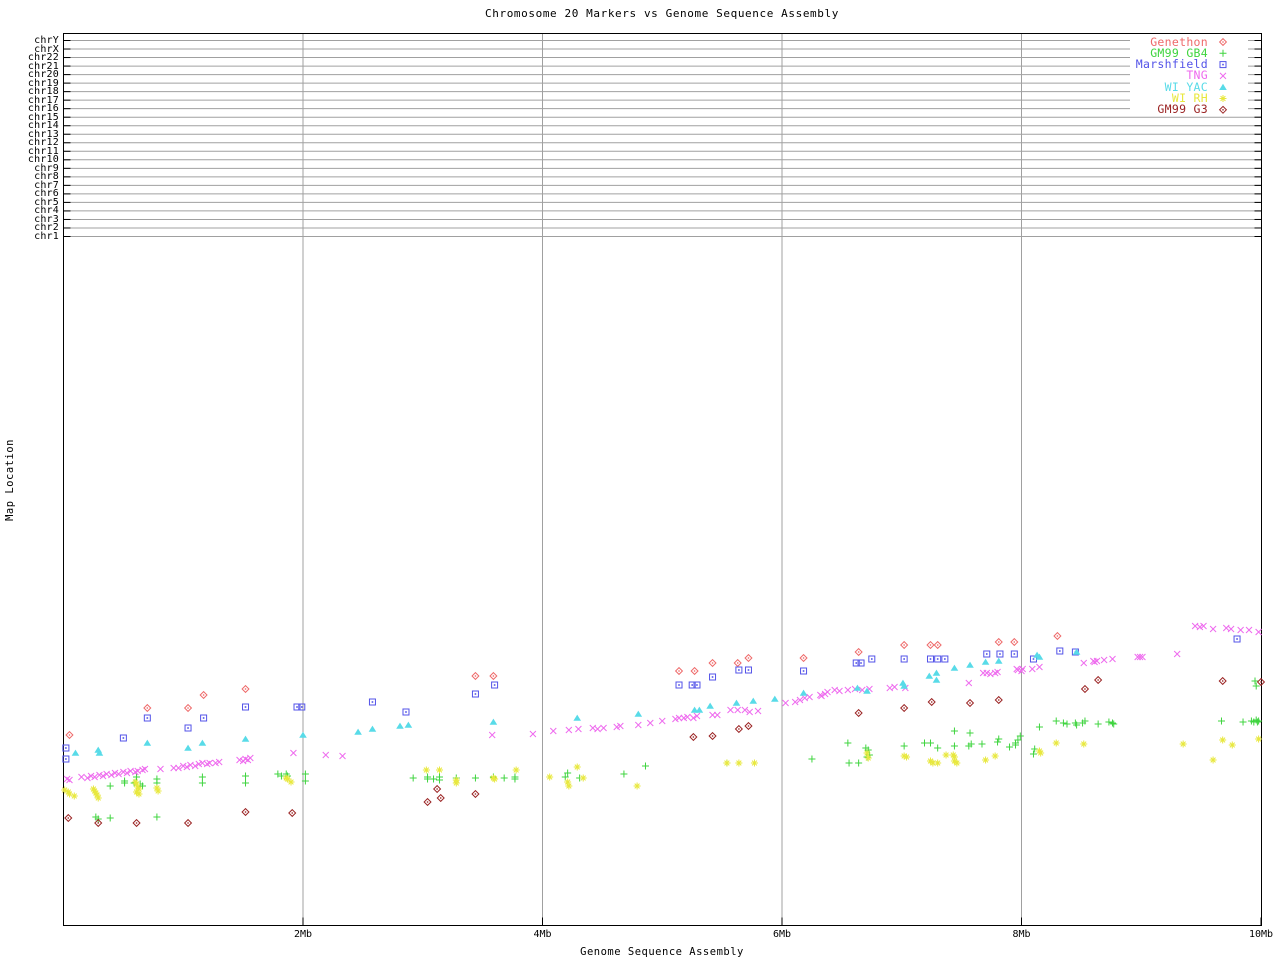  I want to click on y-tick-label-chr15: chr15, so click(43, 117).